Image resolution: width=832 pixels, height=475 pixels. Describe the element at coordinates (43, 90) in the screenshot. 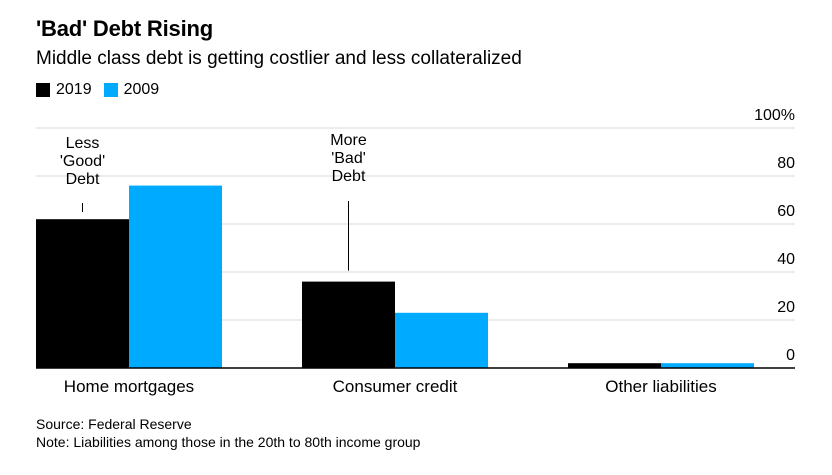

I see `legend-swatch-2019` at that location.